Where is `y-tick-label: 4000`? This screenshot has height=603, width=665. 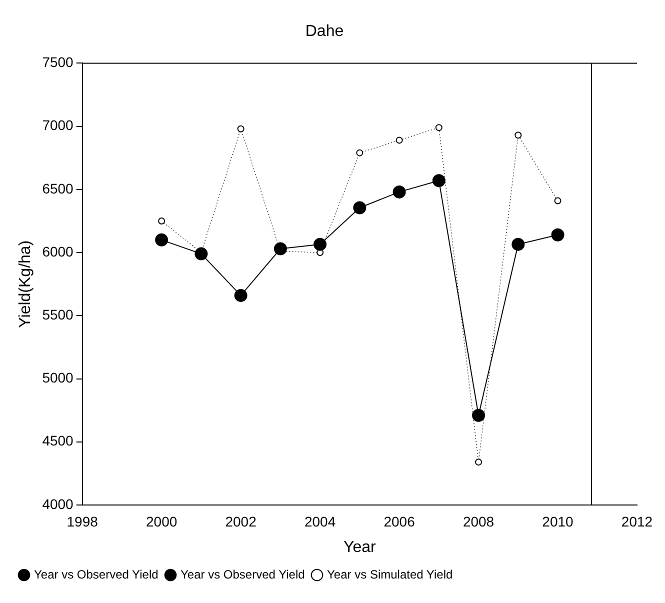
y-tick-label: 4000 is located at coordinates (58, 504).